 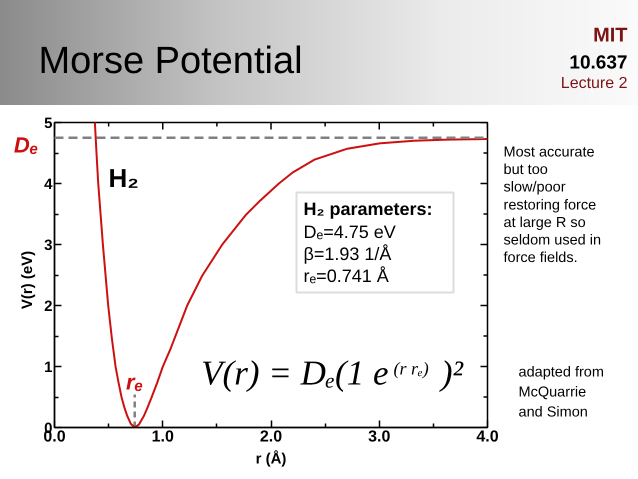 What do you see at coordinates (271, 437) in the screenshot?
I see `x-tick-label: 2.0` at bounding box center [271, 437].